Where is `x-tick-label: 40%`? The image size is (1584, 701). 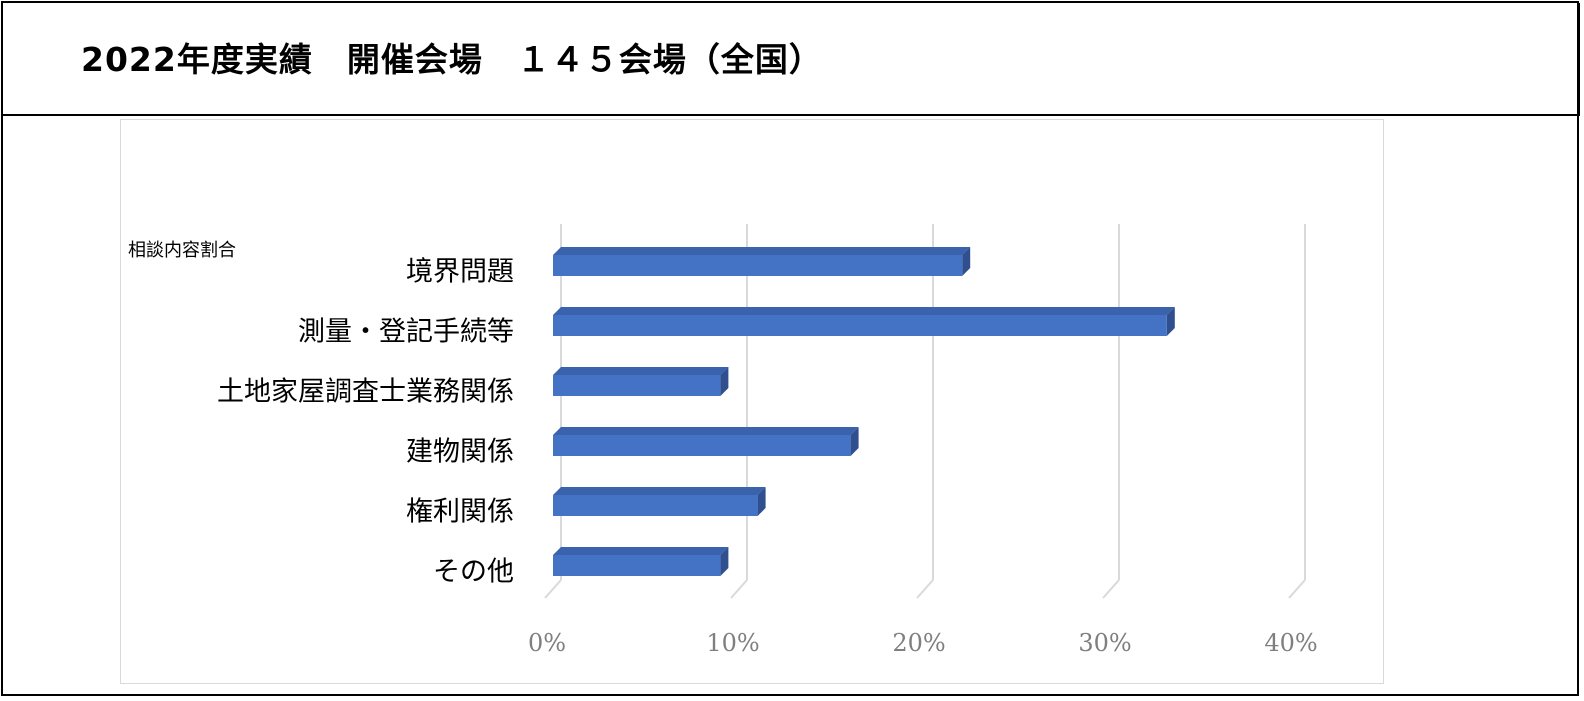 x-tick-label: 40% is located at coordinates (1290, 643).